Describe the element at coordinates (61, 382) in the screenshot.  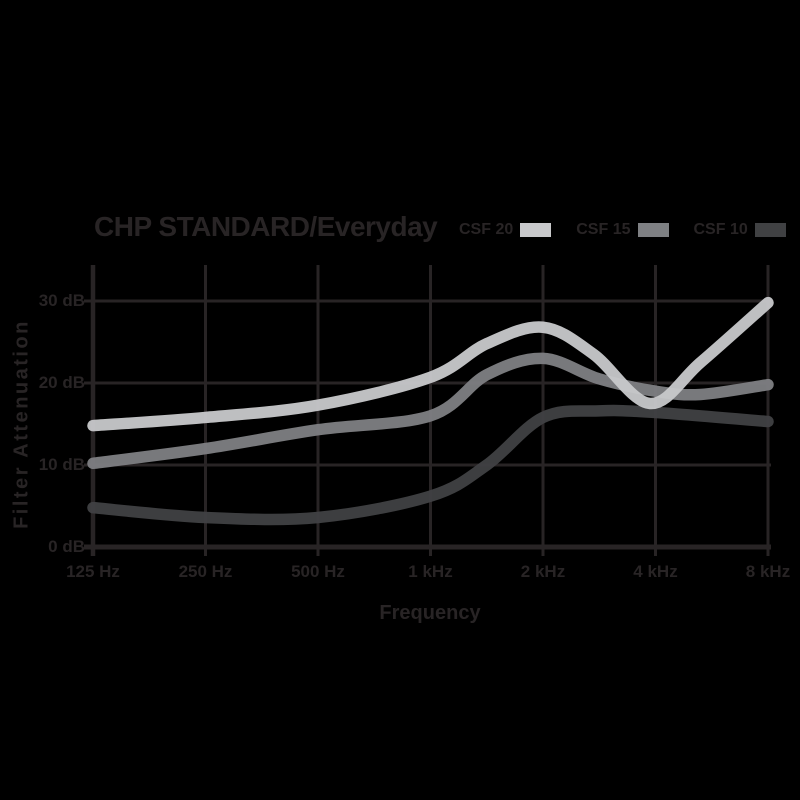
I see `y-tick-20db: 20 dB` at that location.